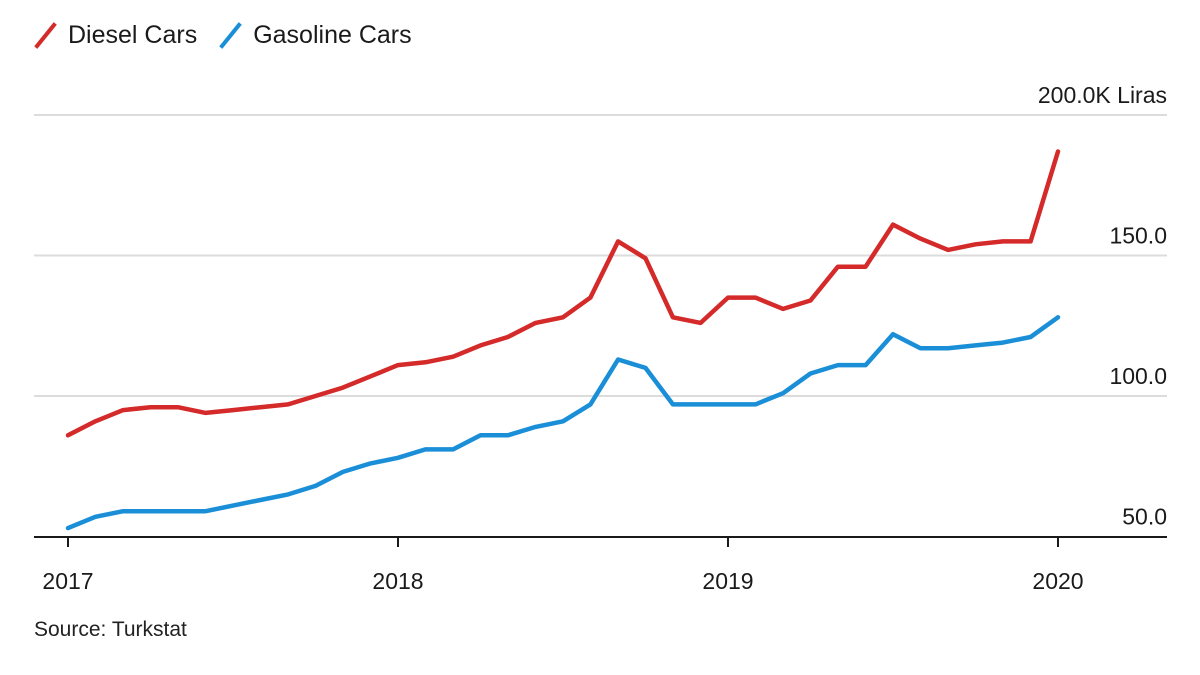  I want to click on legend-item-diesel: Diesel Cars, so click(115, 35).